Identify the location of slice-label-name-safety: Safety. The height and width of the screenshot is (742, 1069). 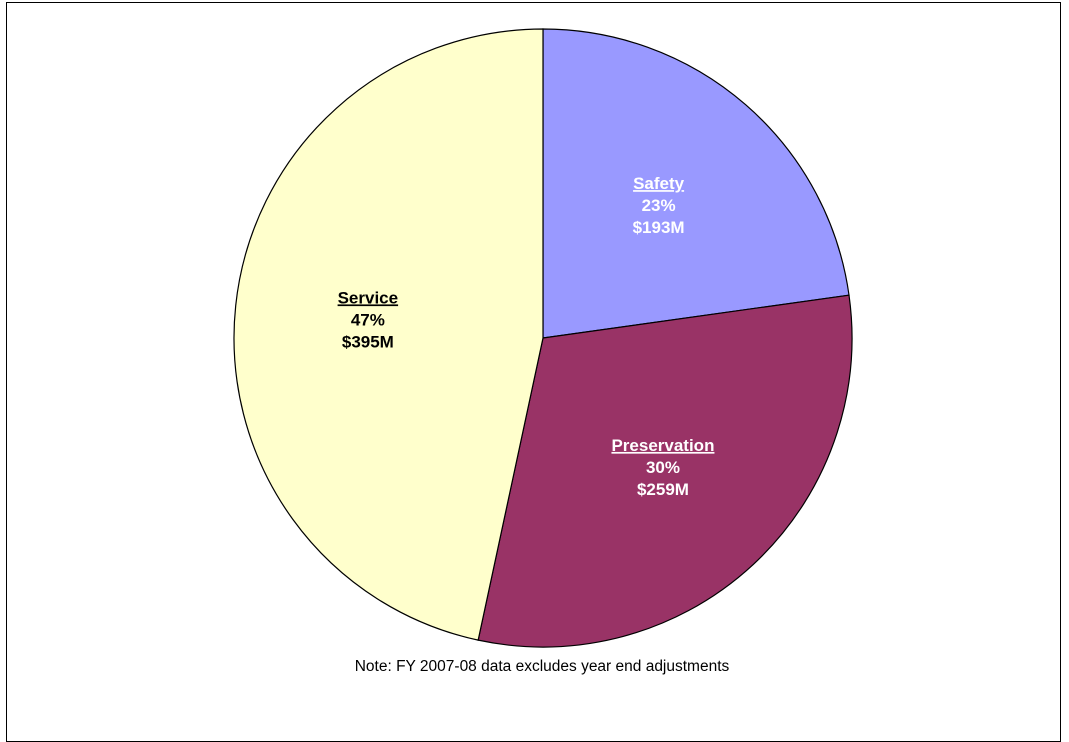
(659, 183).